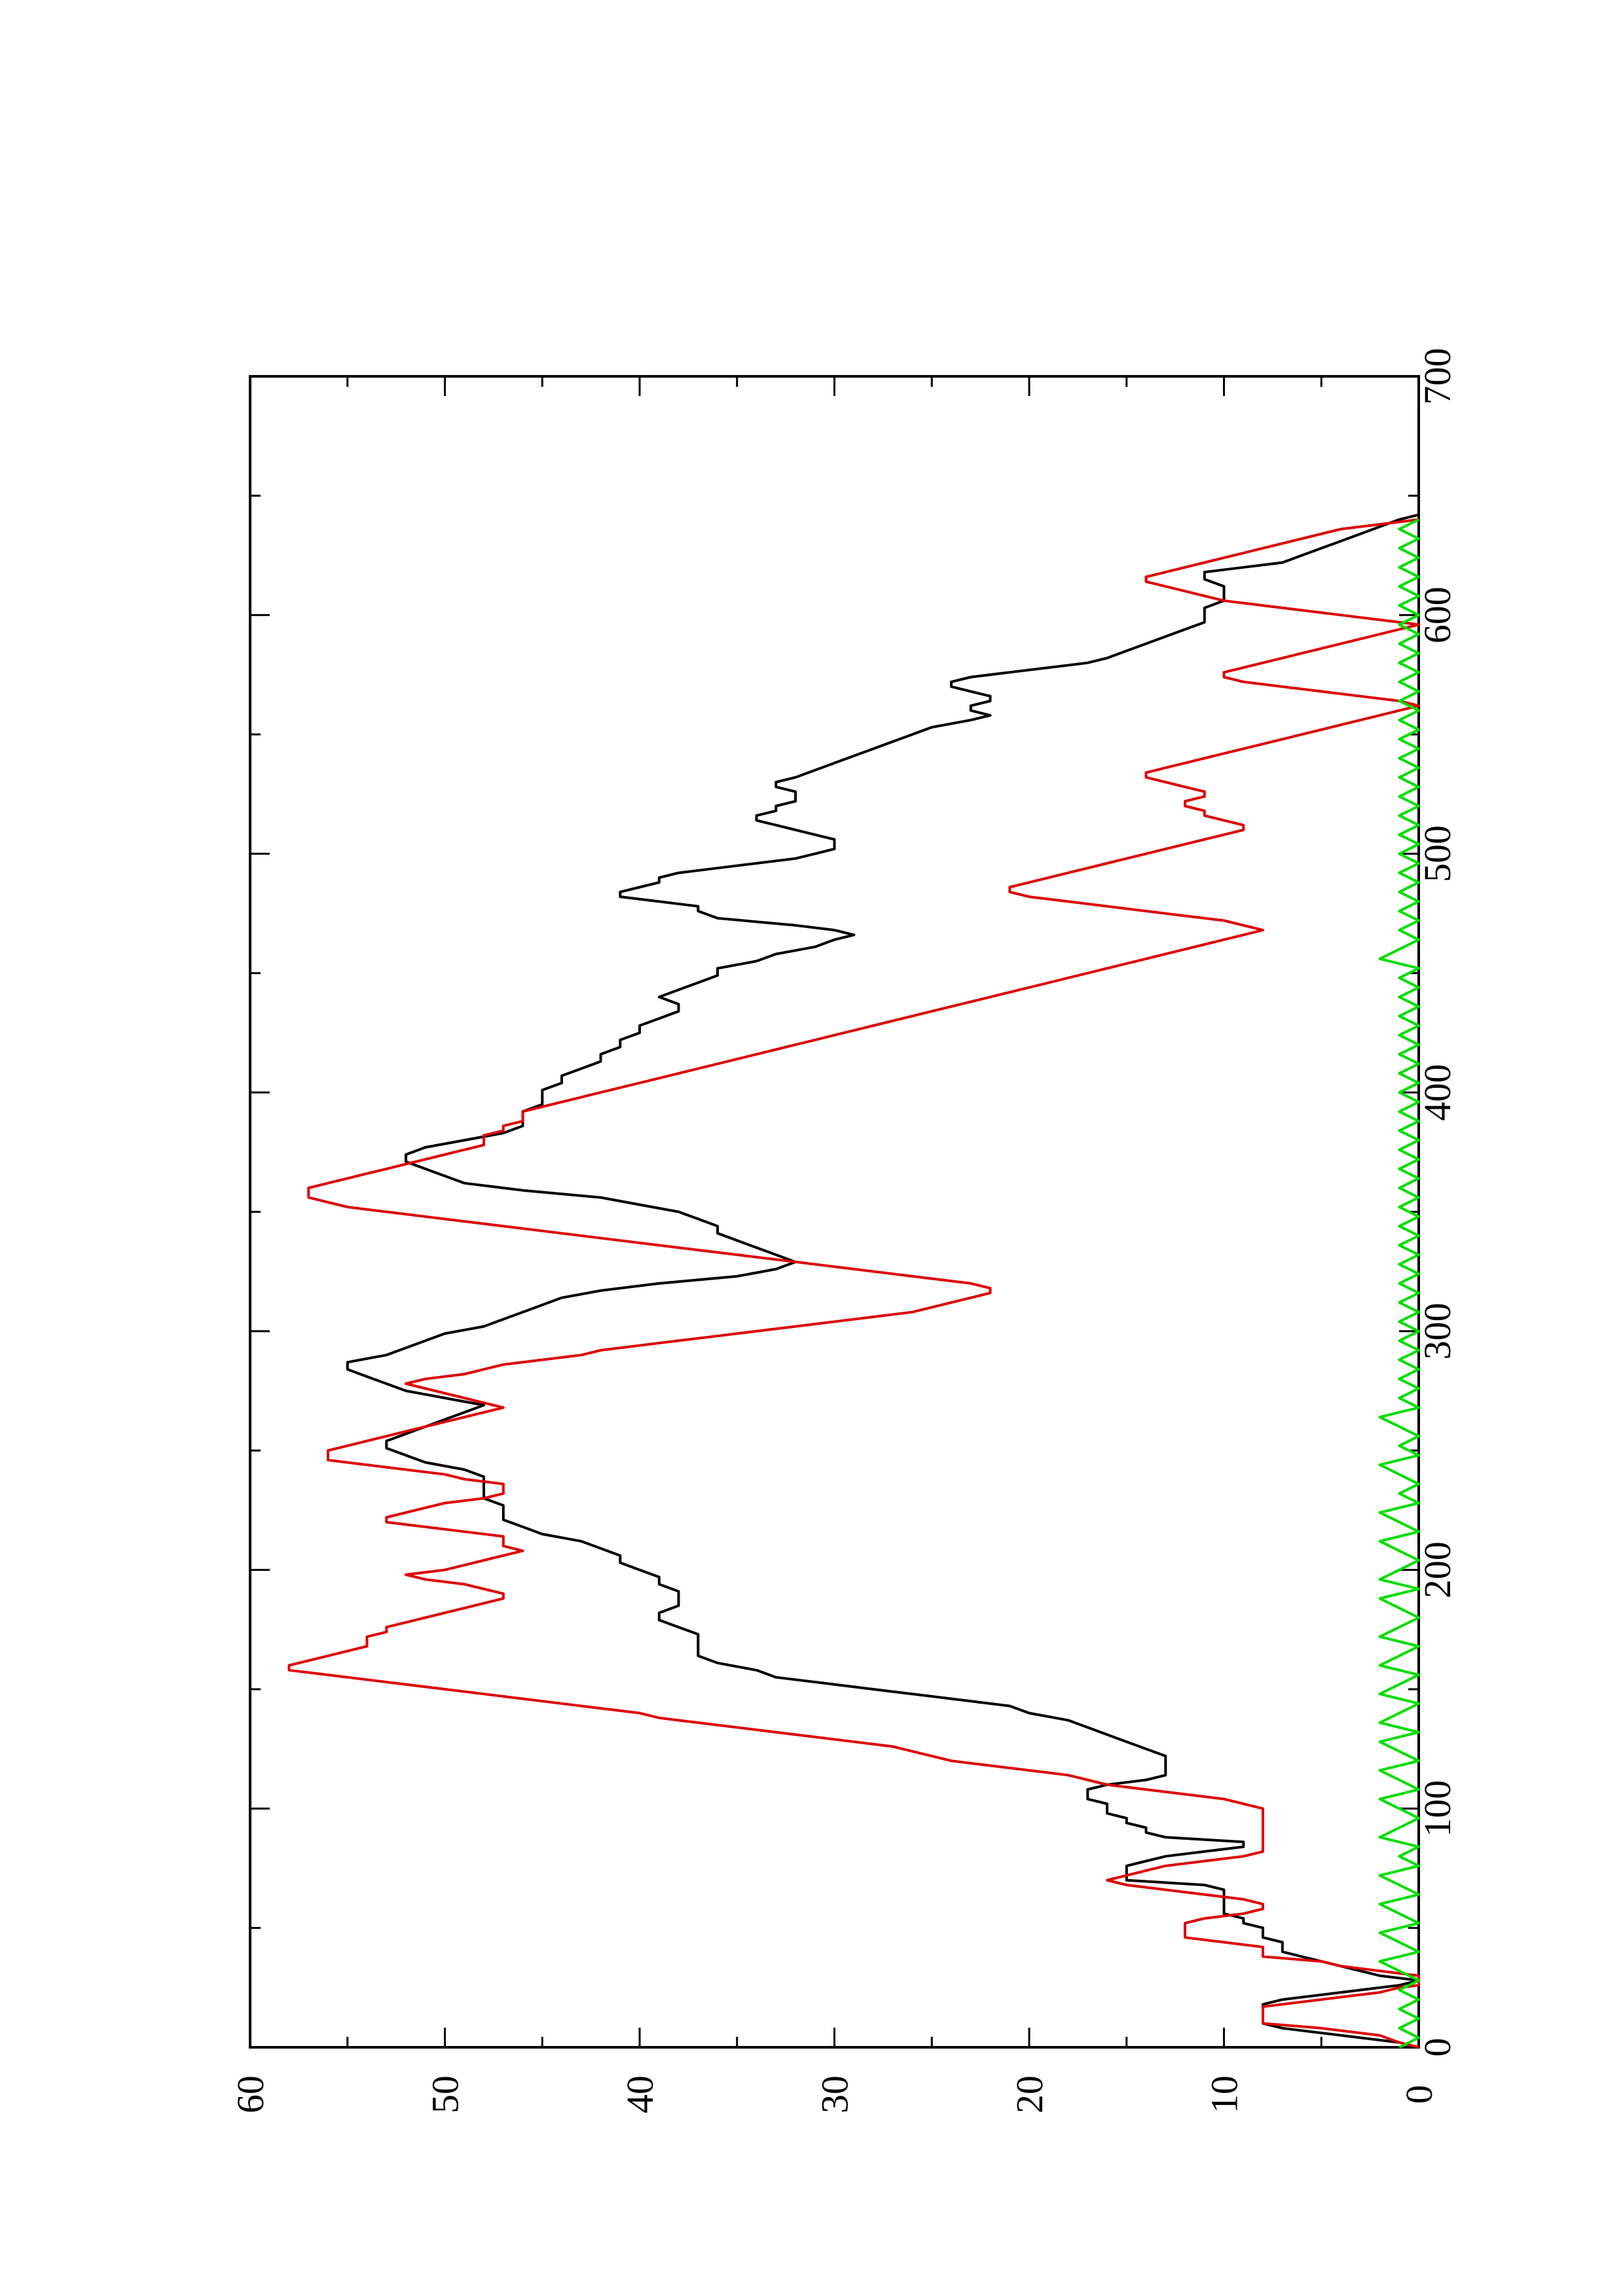  Describe the element at coordinates (1399, 1283) in the screenshot. I see `series-line-green` at that location.